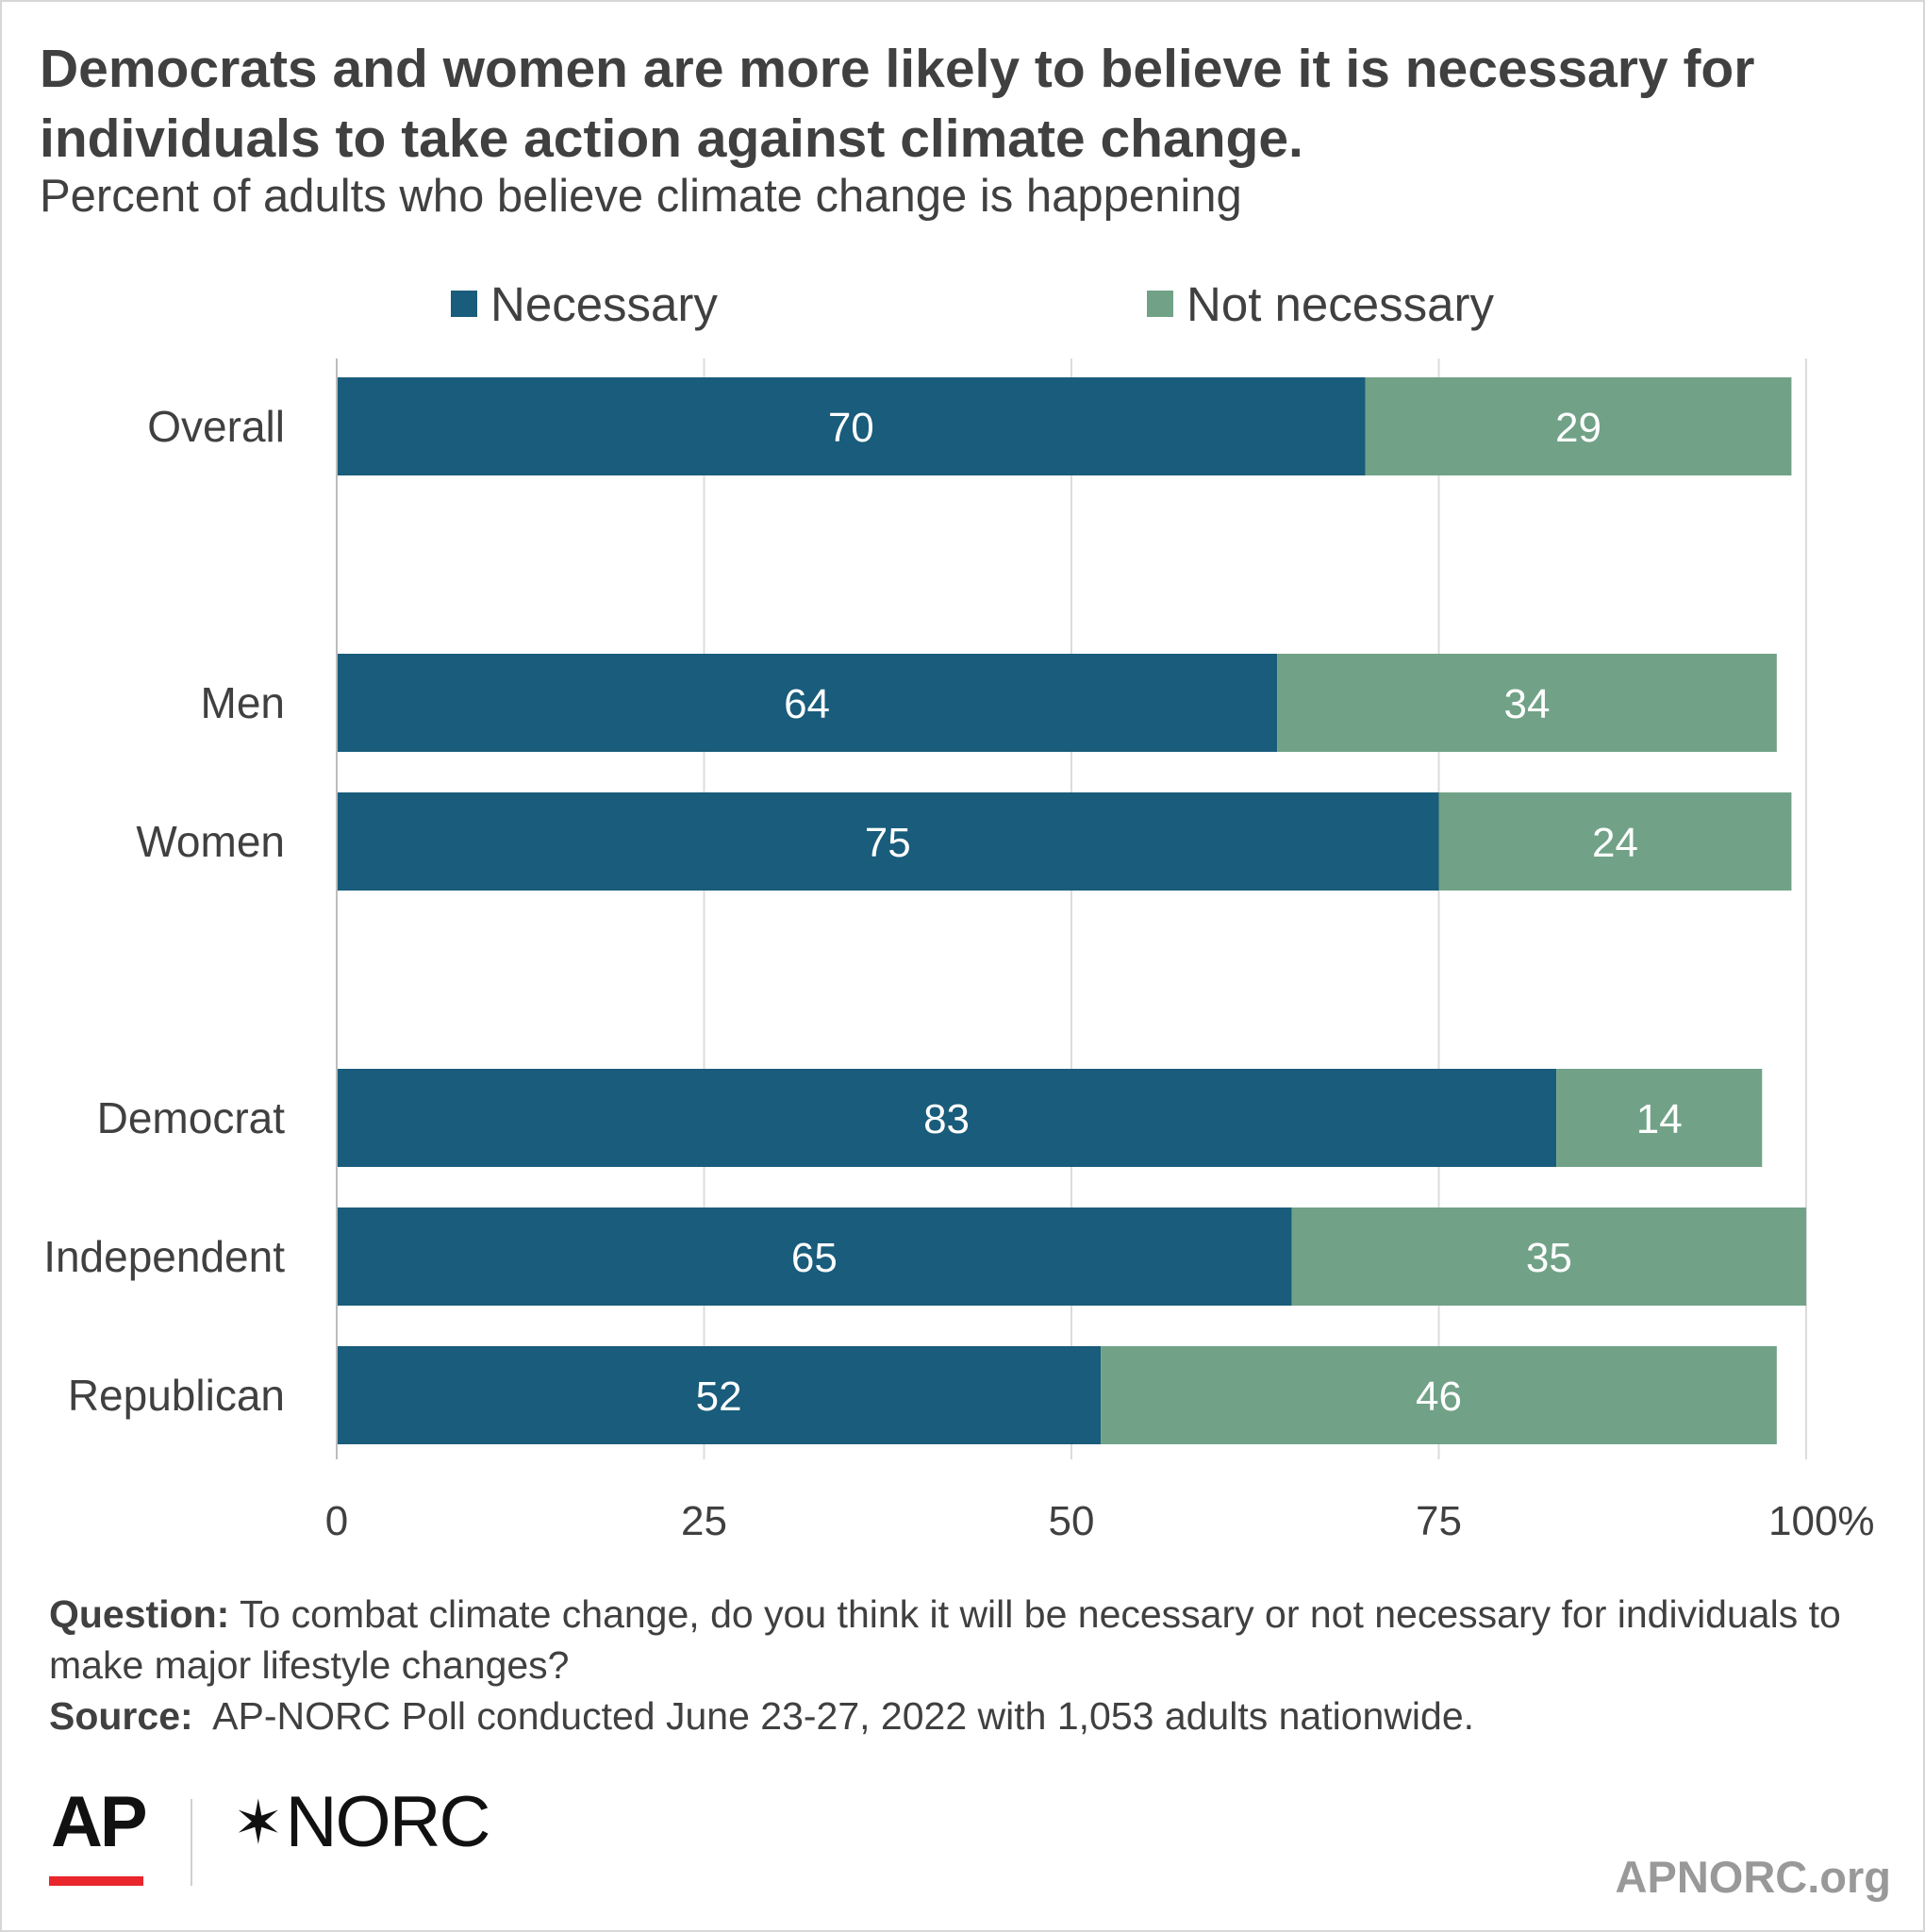 The width and height of the screenshot is (1925, 1932). Describe the element at coordinates (176, 1395) in the screenshot. I see `category-label-republican: Republican` at that location.